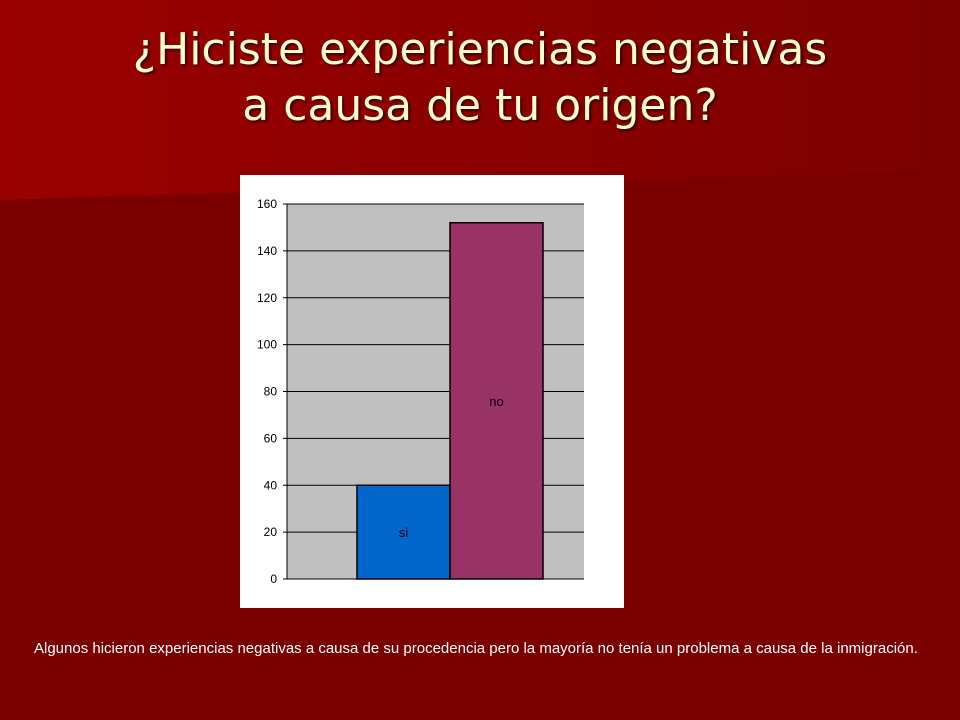  What do you see at coordinates (271, 532) in the screenshot?
I see `y-tick-label: 20` at bounding box center [271, 532].